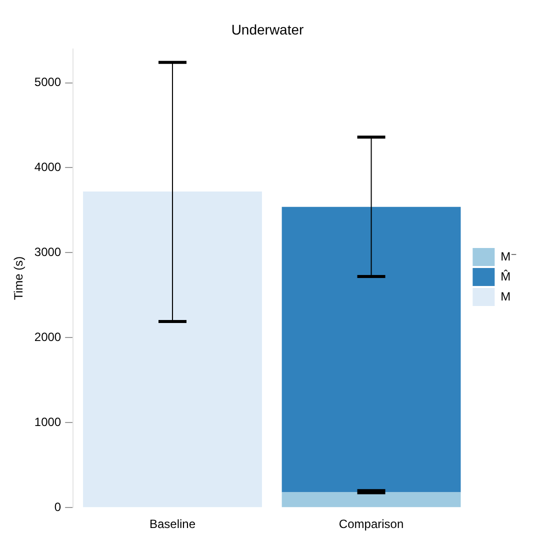 This screenshot has width=539, height=550. What do you see at coordinates (509, 256) in the screenshot?
I see `legend-label: M⁻` at bounding box center [509, 256].